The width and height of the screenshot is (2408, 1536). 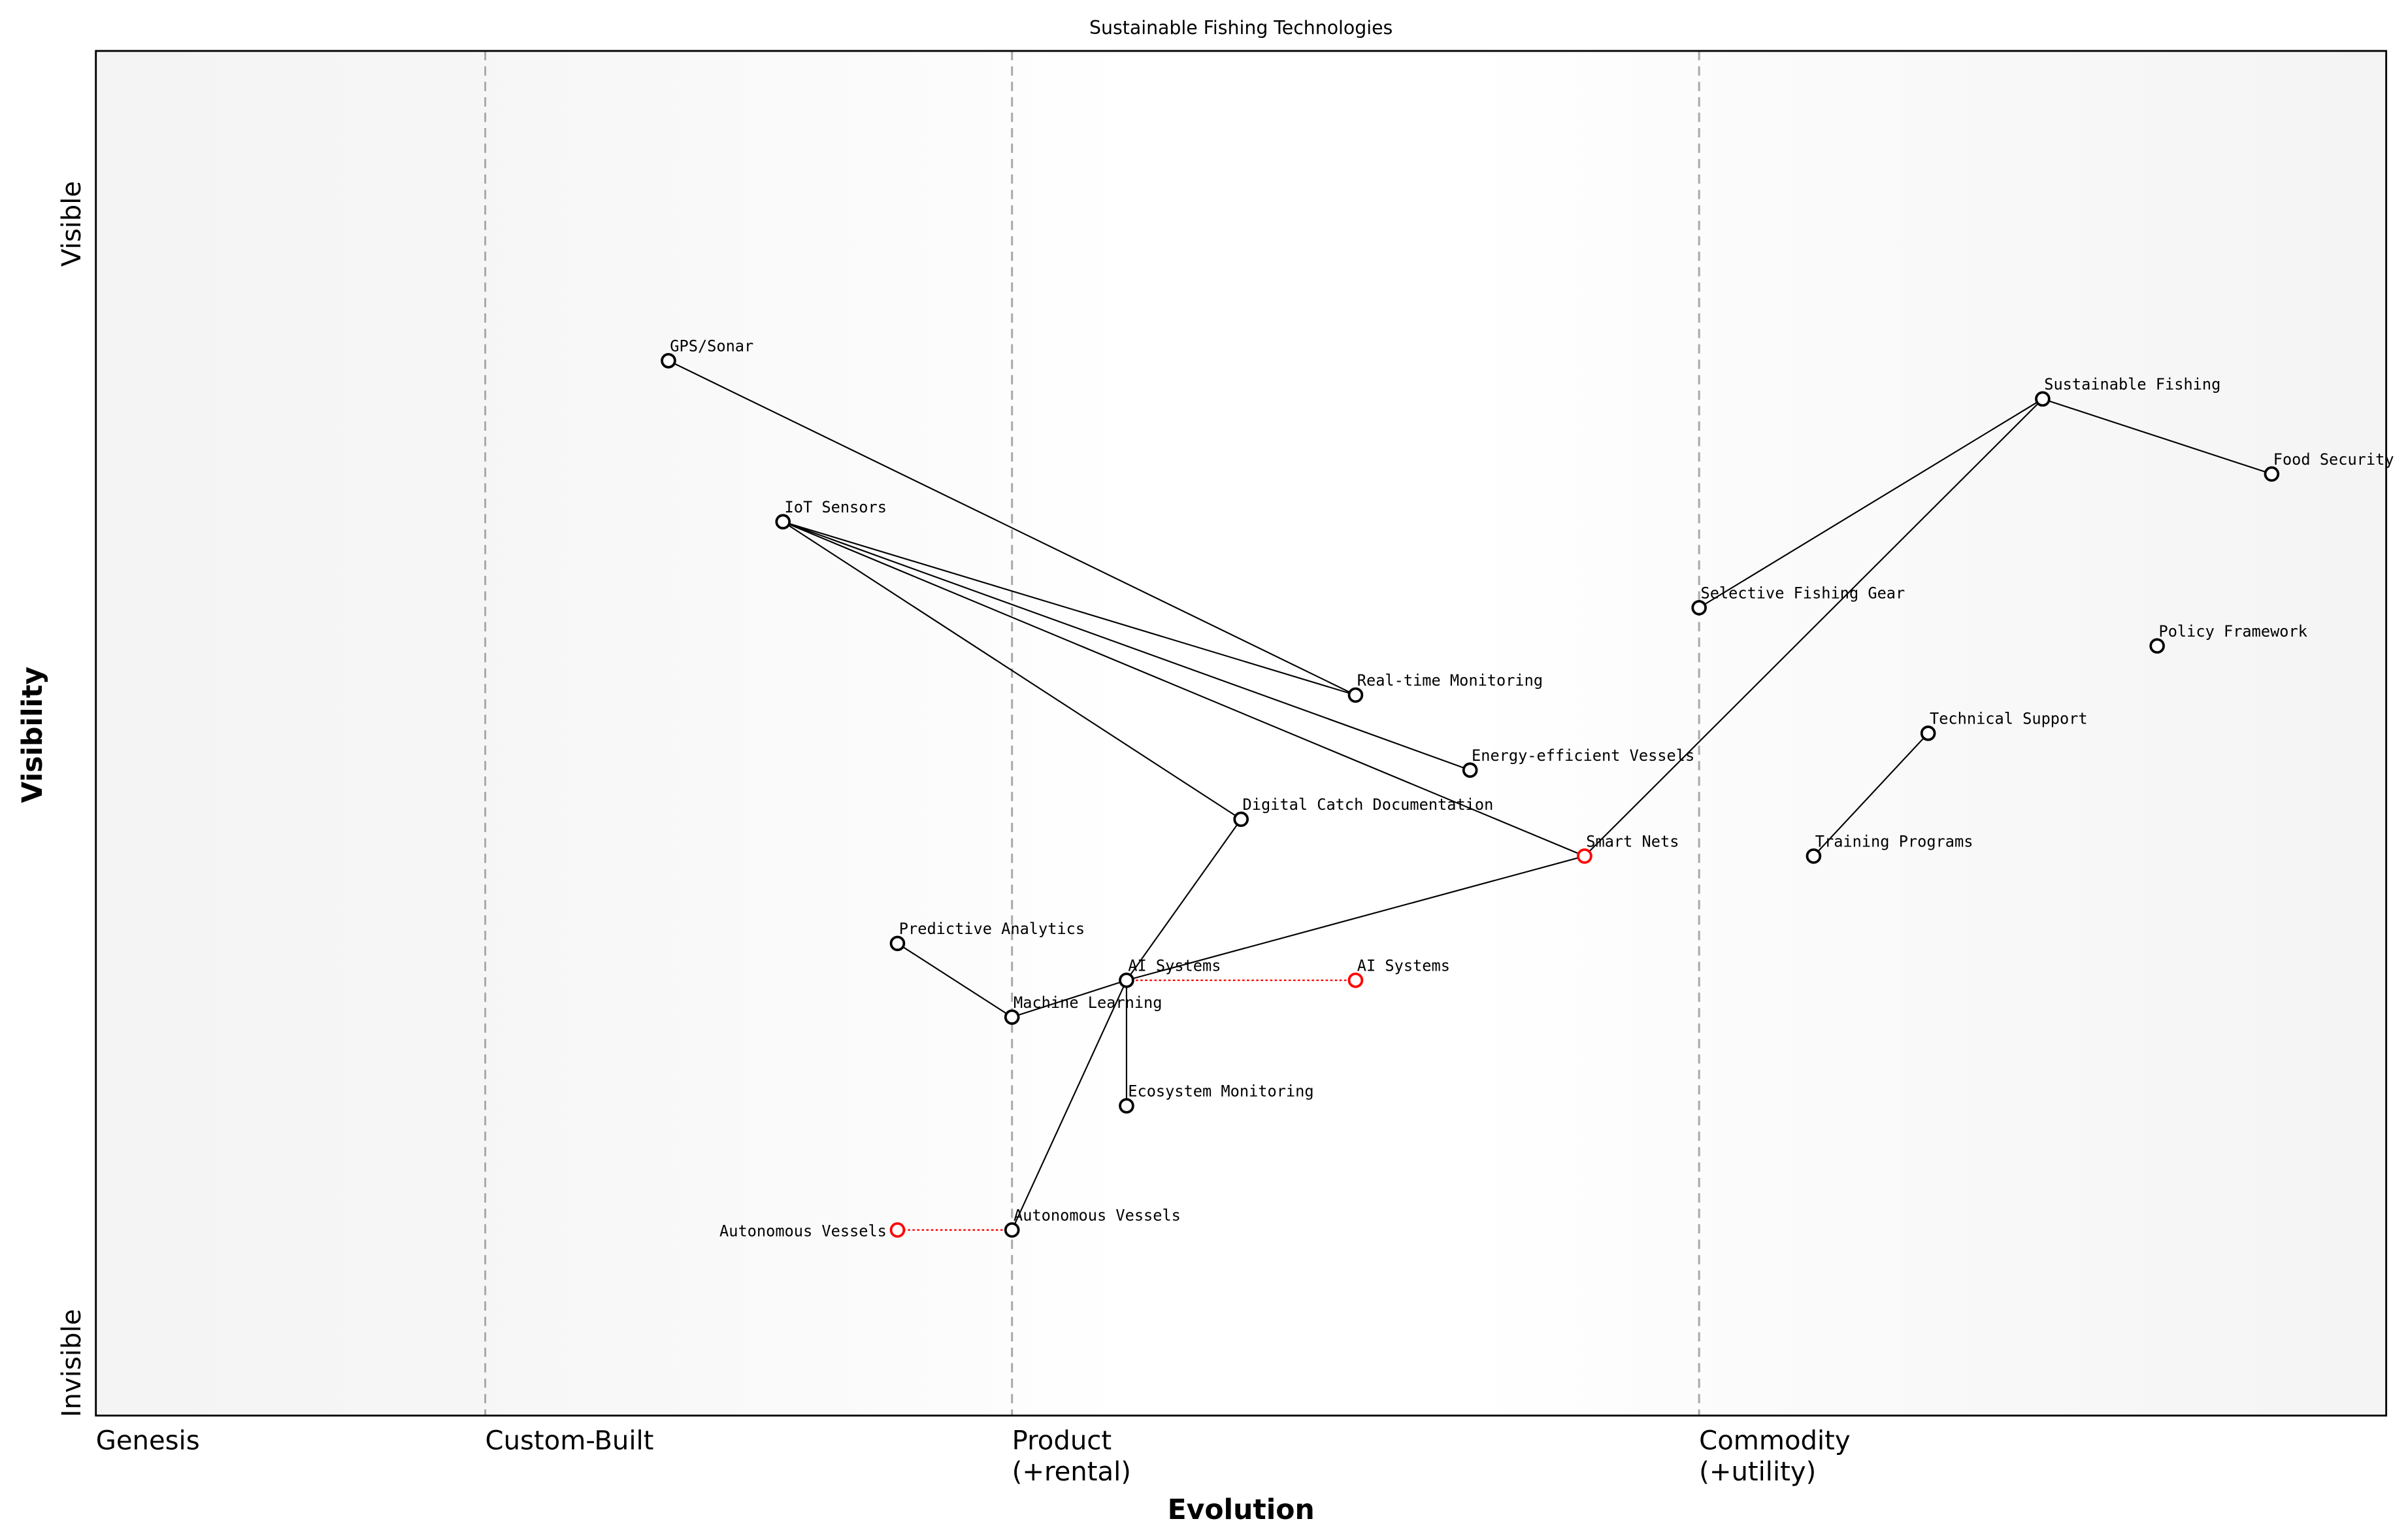 I want to click on x-axis-label: Evolution, so click(x=1241, y=1510).